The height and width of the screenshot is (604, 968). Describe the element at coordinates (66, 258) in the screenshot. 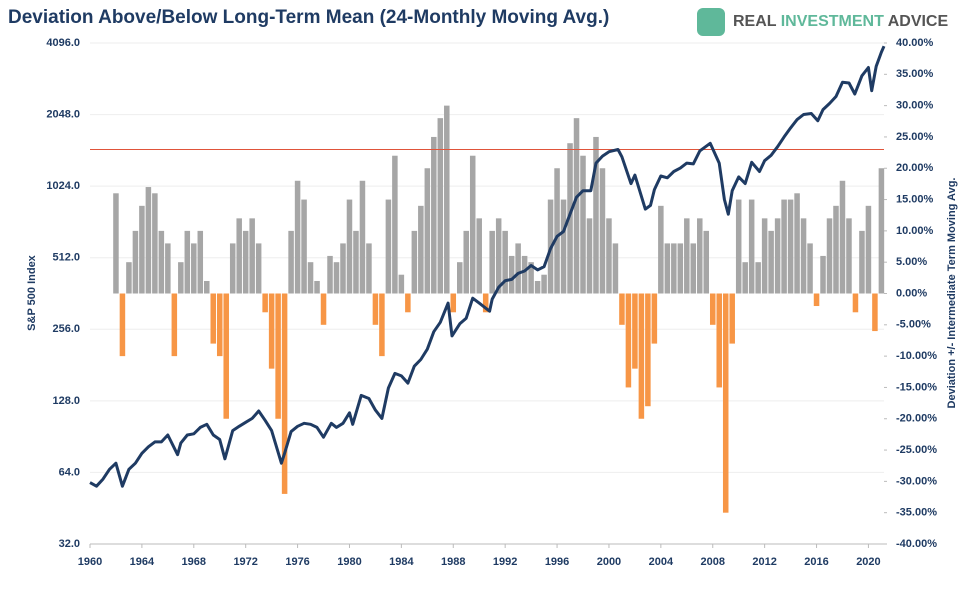

I see `y-tick-label: 512.0` at that location.